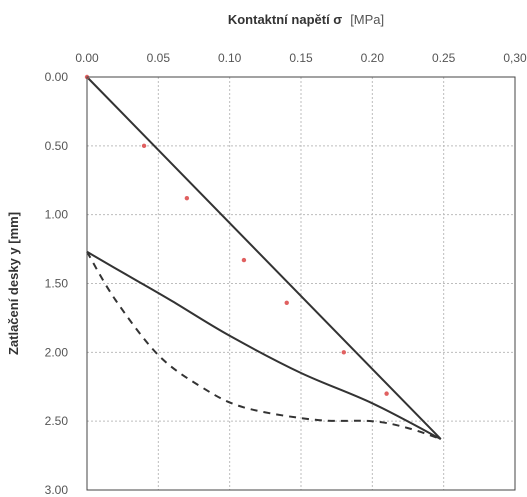 This screenshot has width=527, height=497. What do you see at coordinates (57, 215) in the screenshot?
I see `y-tick-label: 1.00` at bounding box center [57, 215].